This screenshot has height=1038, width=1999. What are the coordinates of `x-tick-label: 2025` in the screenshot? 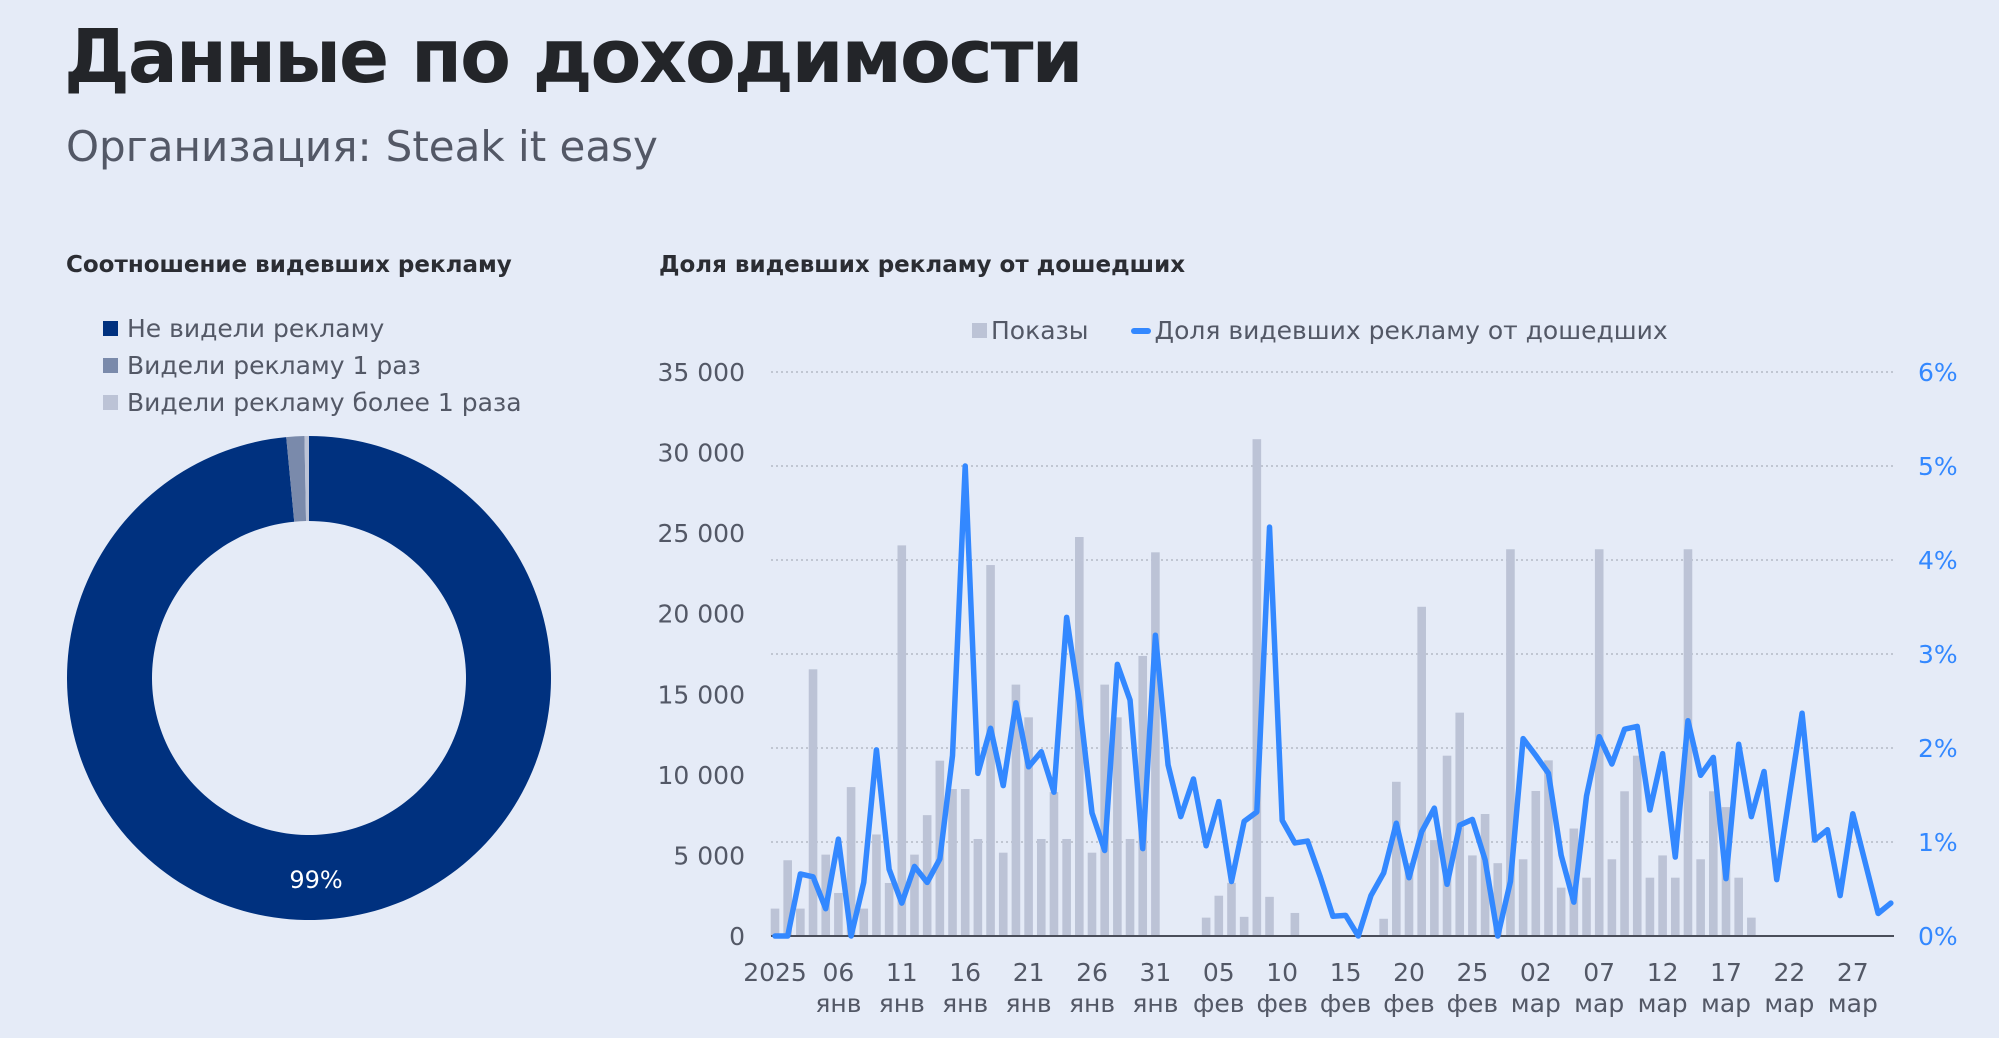 It's located at (775, 972).